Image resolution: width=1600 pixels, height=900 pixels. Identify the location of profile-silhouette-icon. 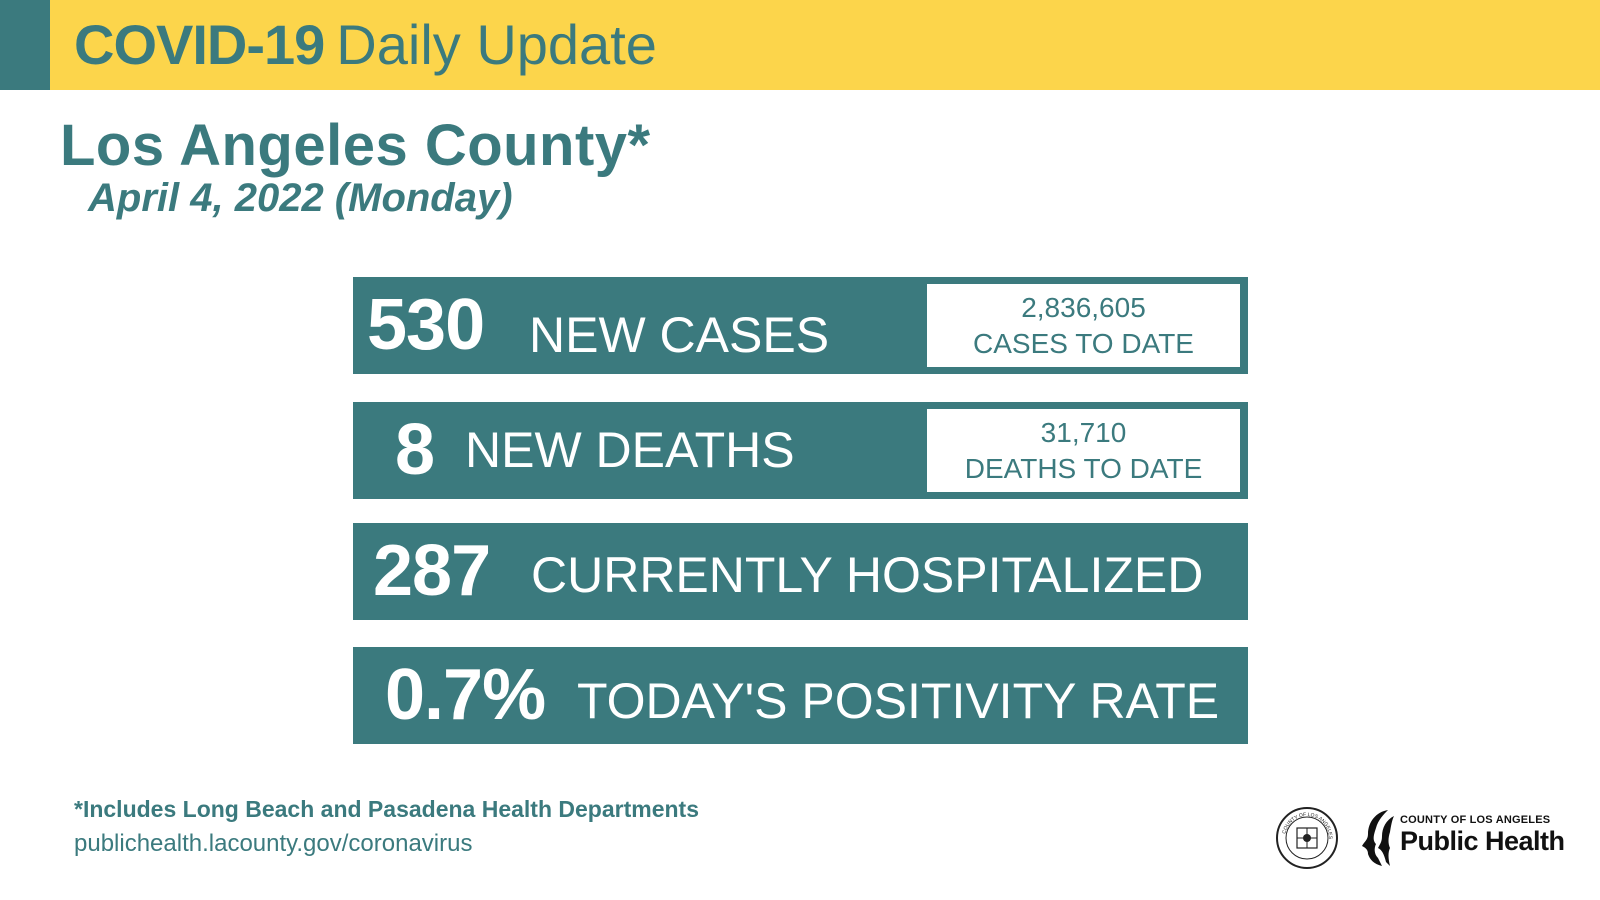
(1378, 838).